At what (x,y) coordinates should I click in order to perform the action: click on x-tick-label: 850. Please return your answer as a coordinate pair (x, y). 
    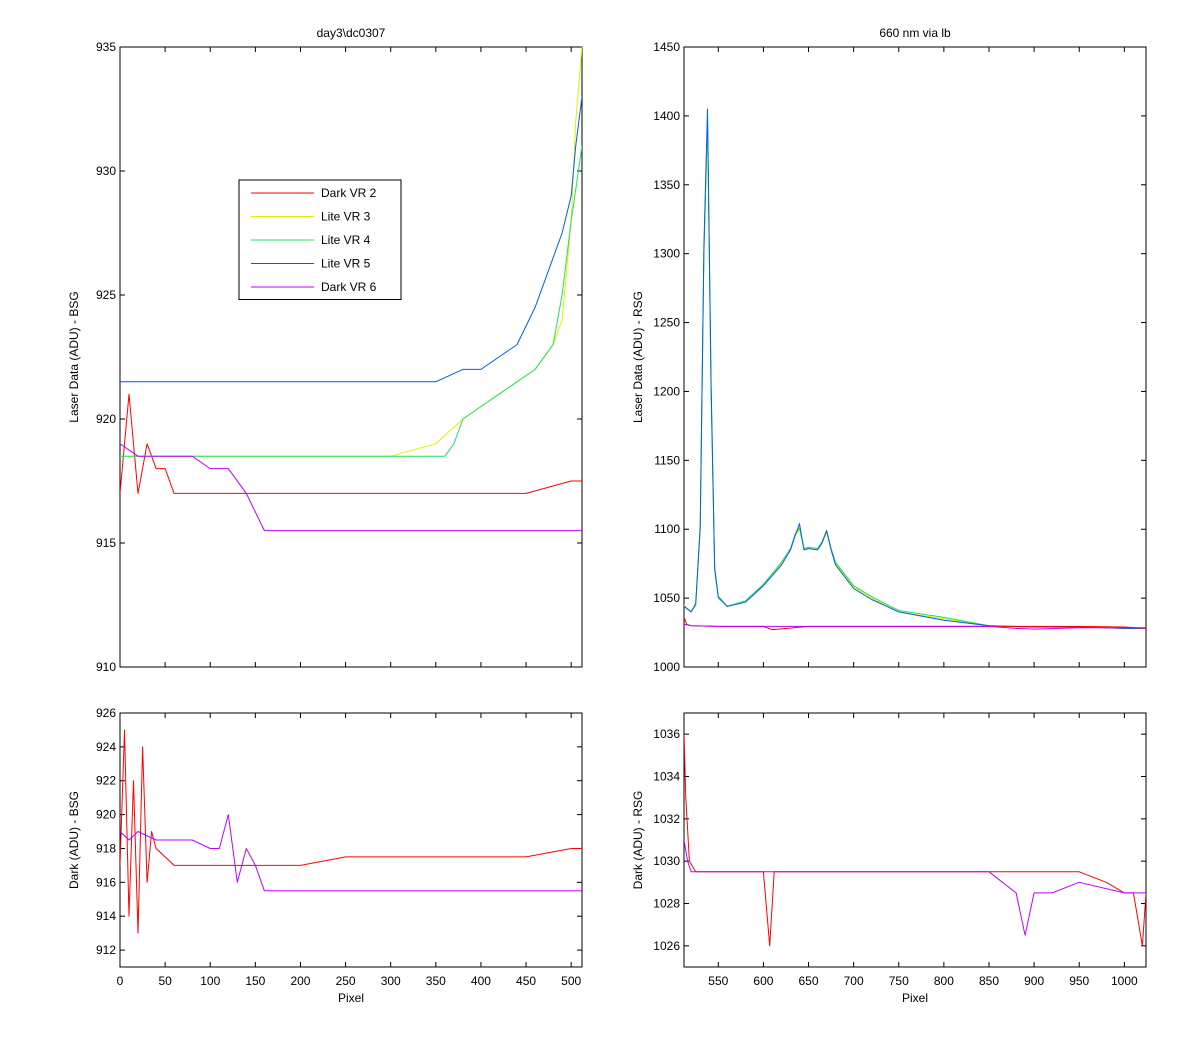
    Looking at the image, I should click on (989, 981).